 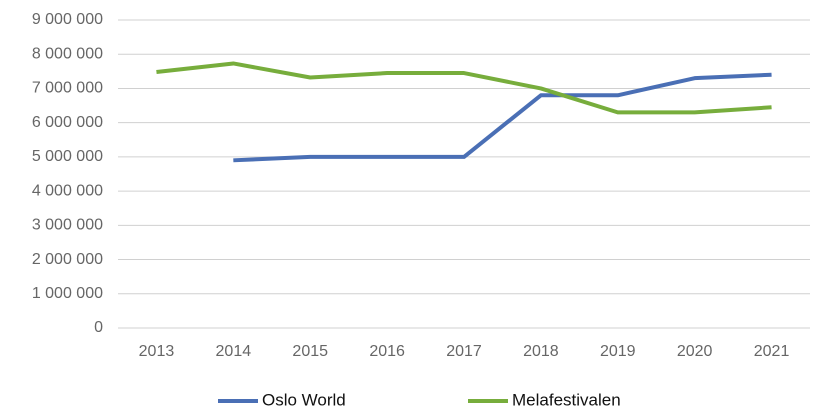 What do you see at coordinates (310, 351) in the screenshot?
I see `x-tick-label: 2015` at bounding box center [310, 351].